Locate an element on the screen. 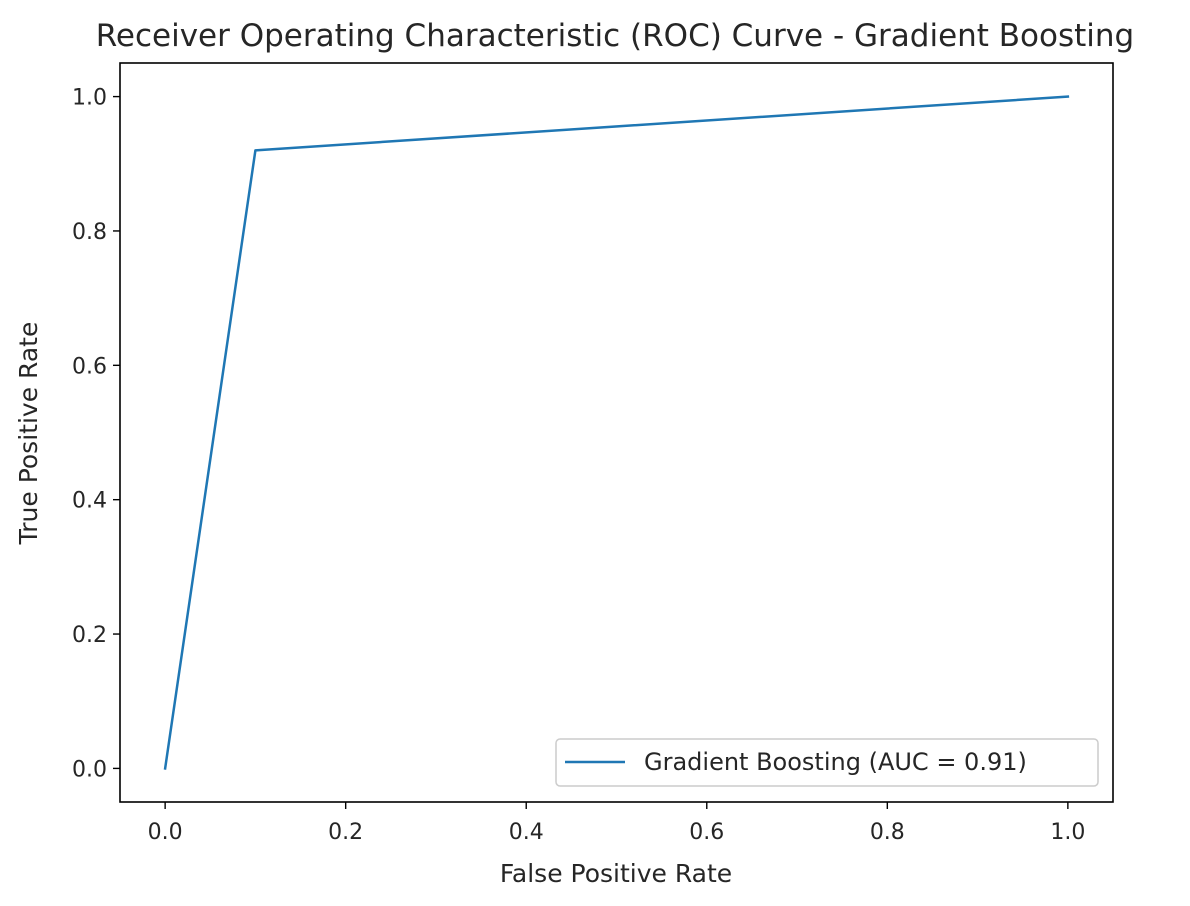  x-tick-label: 1.0 is located at coordinates (1067, 832).